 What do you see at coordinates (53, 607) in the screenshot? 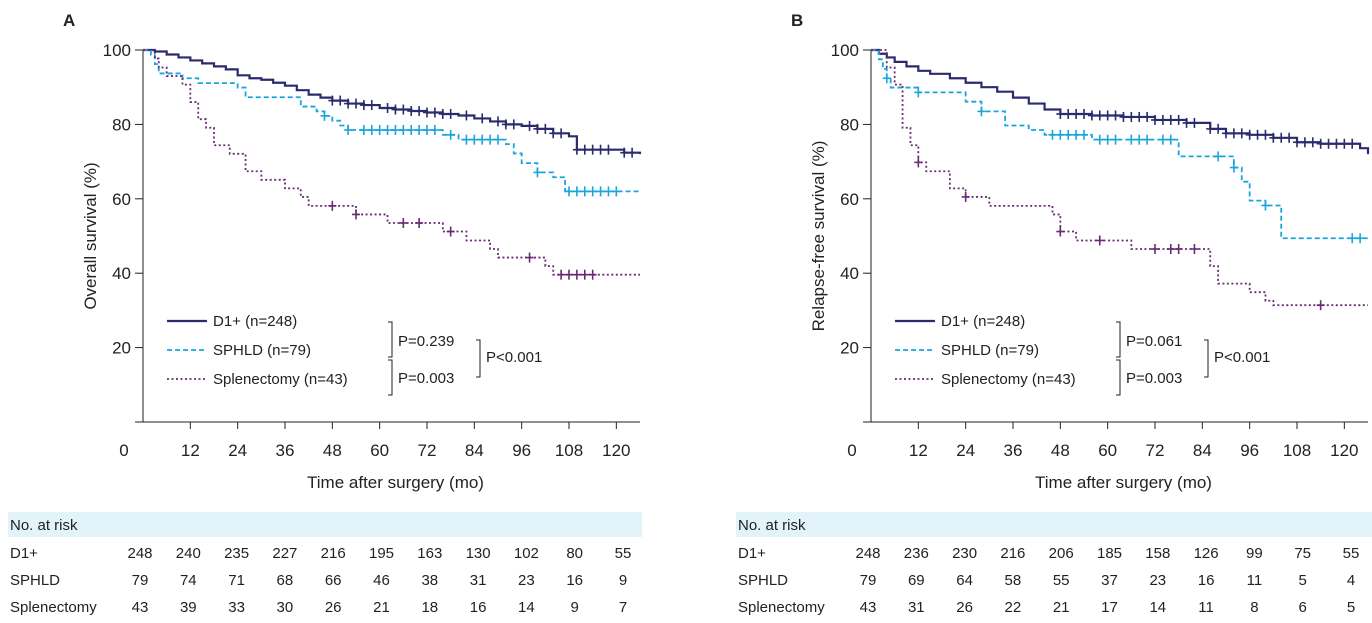
I see `risk-row-label: Splenectomy` at bounding box center [53, 607].